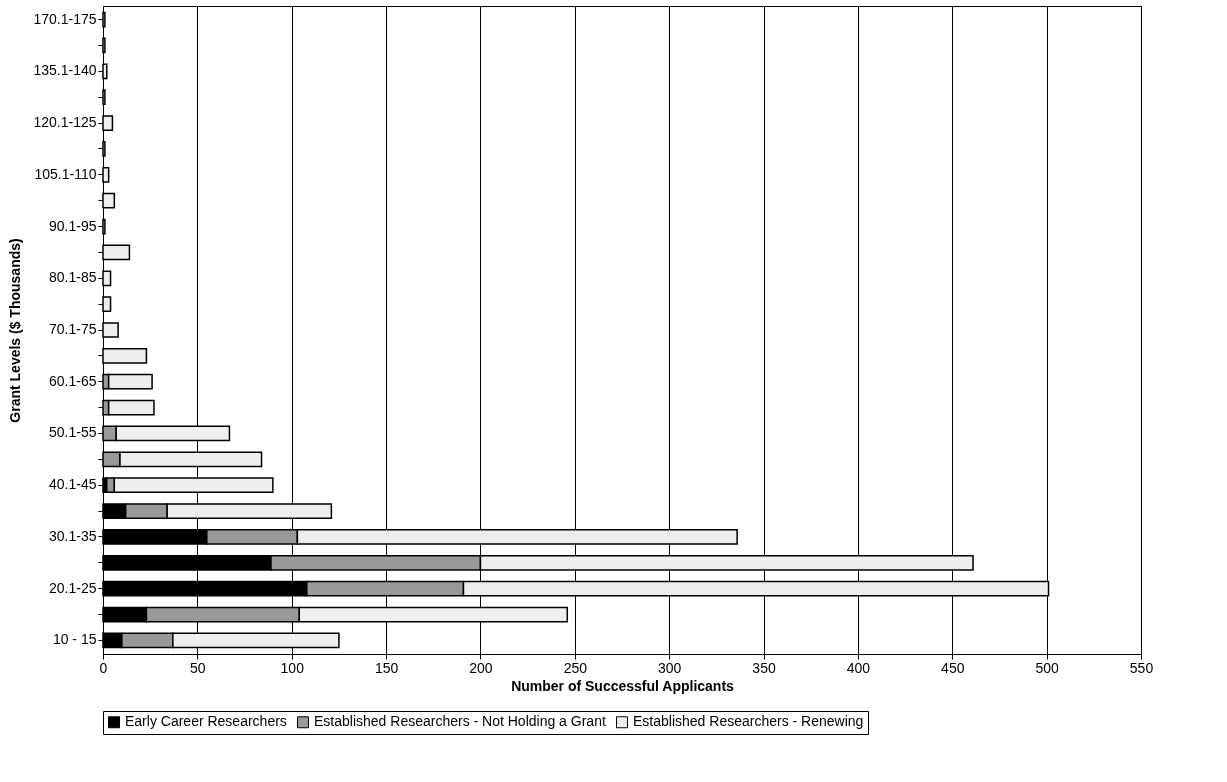 The height and width of the screenshot is (782, 1227). I want to click on x-tick-label: 250, so click(575, 667).